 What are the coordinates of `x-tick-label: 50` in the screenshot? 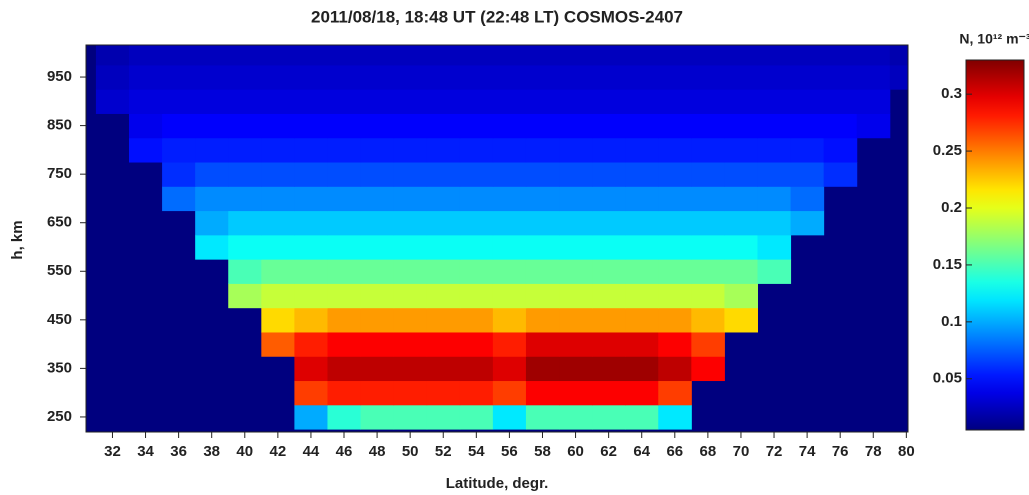 It's located at (410, 451).